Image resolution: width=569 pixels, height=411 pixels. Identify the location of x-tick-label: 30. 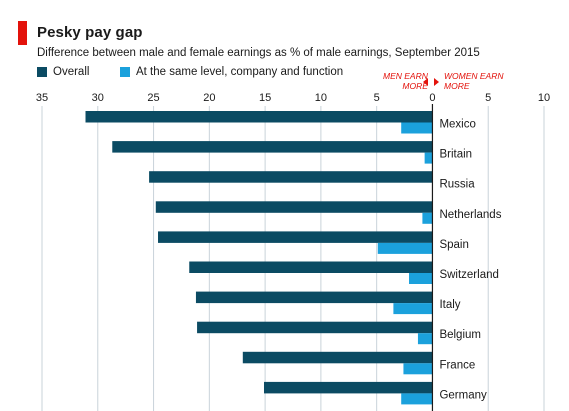
(98, 98).